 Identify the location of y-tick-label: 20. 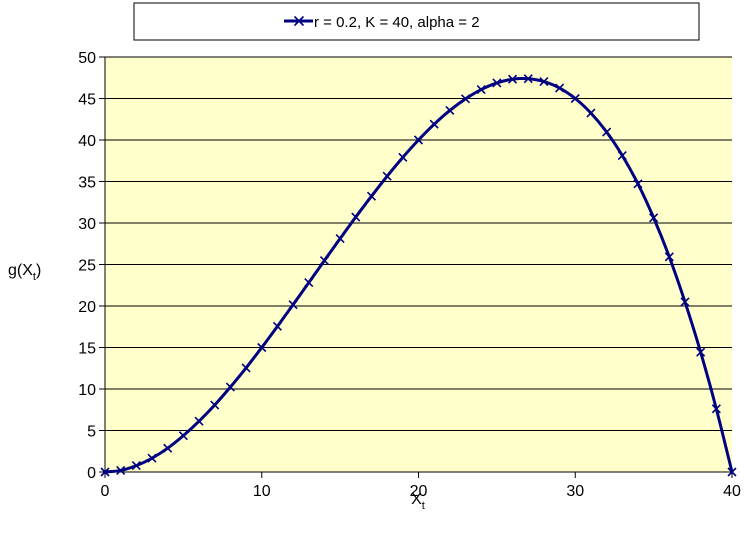
(87, 307).